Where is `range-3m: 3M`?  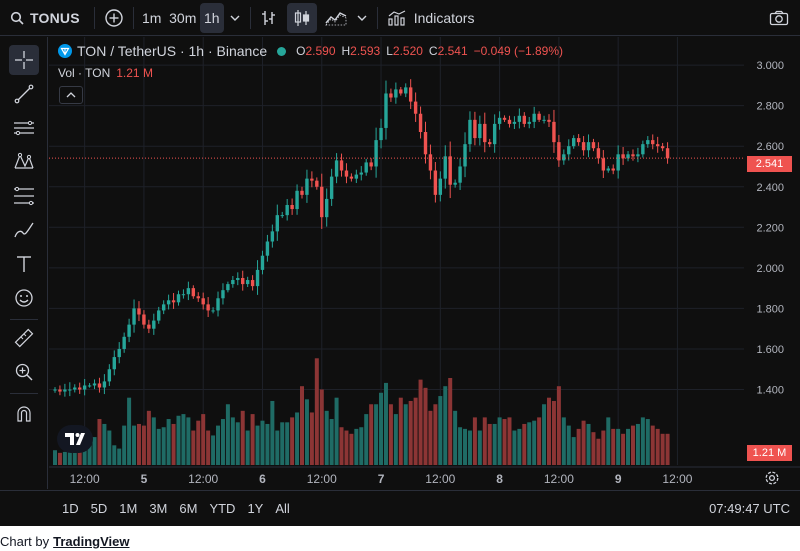
range-3m: 3M is located at coordinates (158, 508).